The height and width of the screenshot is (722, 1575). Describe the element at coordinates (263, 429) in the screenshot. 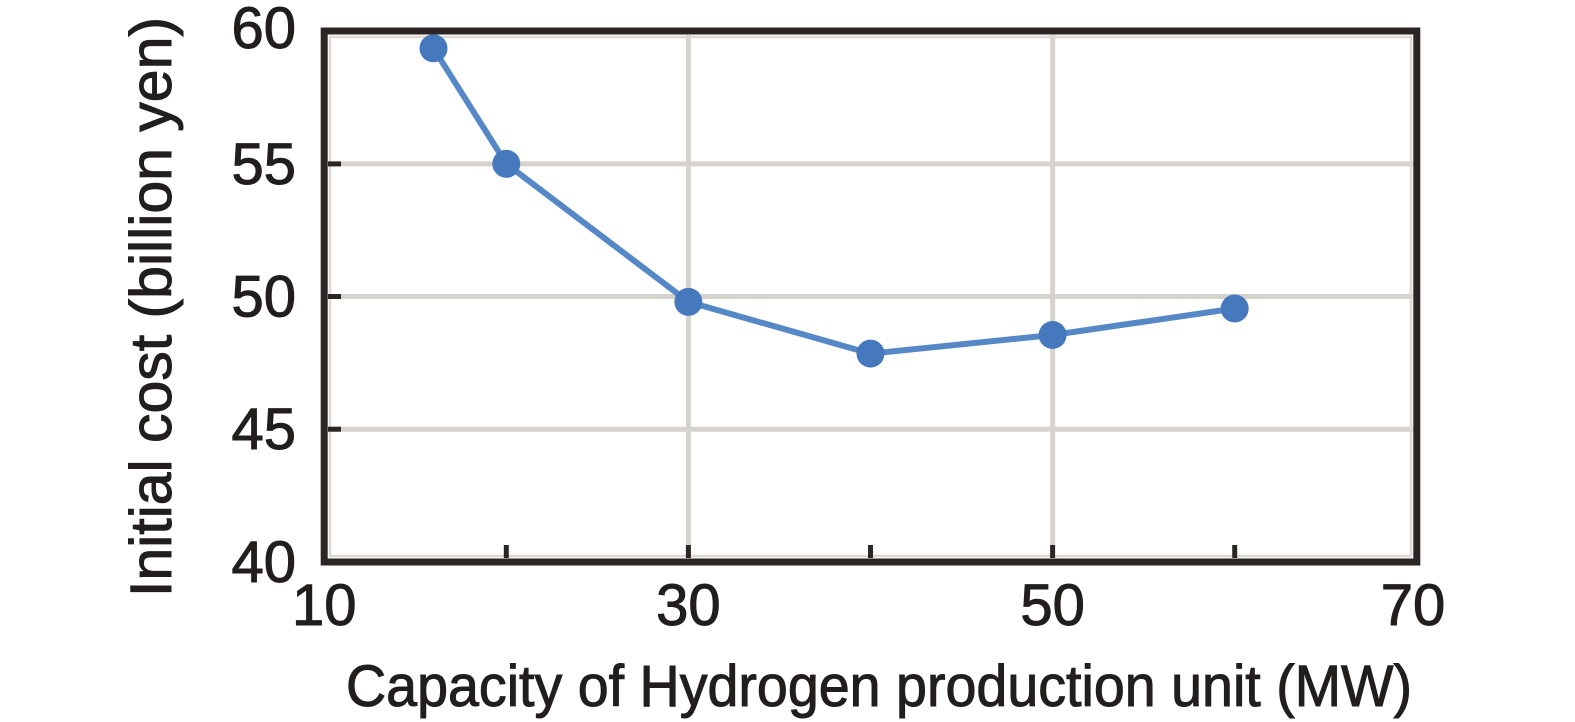

I see `svg-text: 45` at that location.